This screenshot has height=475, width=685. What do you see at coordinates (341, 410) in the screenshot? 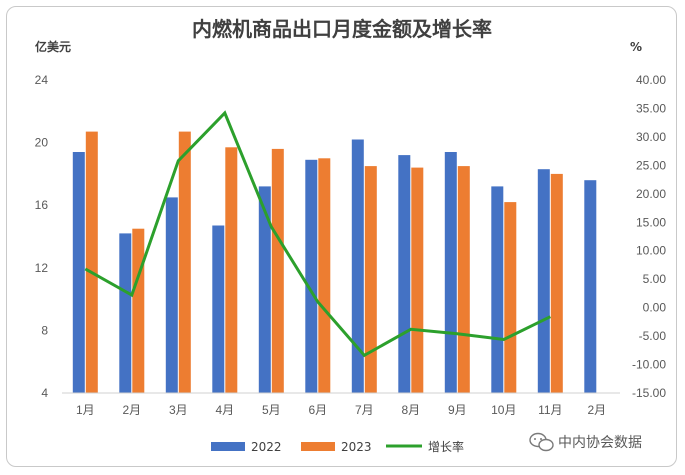
I see `x-axis-ticks: 1月 2月 3月 4月 5月 6月 7月 8月 9月 10月 11月 2月` at bounding box center [341, 410].